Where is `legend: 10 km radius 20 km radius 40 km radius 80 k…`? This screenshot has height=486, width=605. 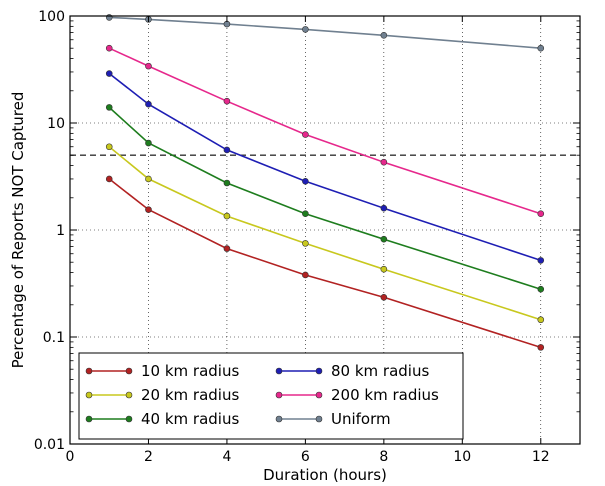 legend: 10 km radius 20 km radius 40 km radius 80 k… is located at coordinates (271, 396).